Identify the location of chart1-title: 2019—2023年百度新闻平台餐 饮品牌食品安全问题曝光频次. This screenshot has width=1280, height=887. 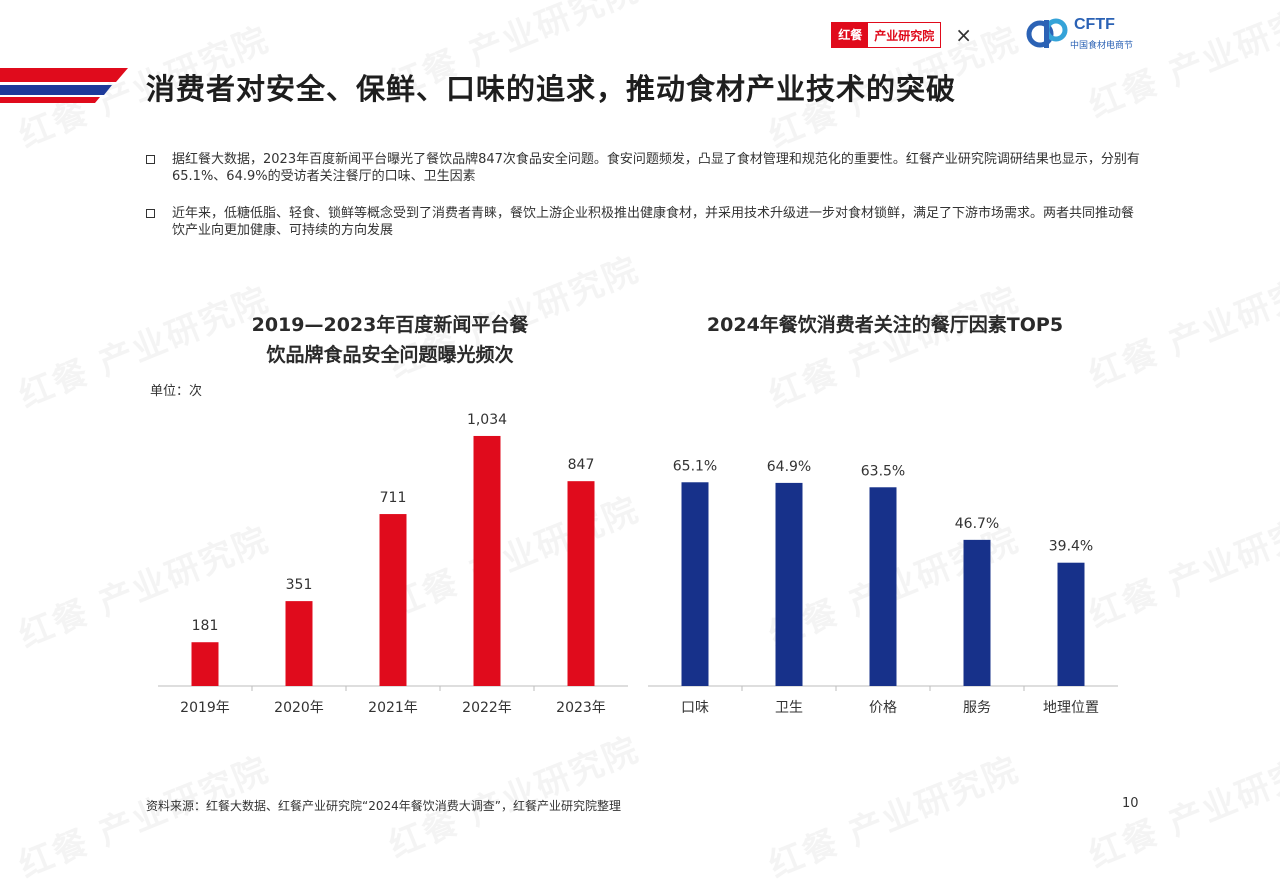
(390, 340).